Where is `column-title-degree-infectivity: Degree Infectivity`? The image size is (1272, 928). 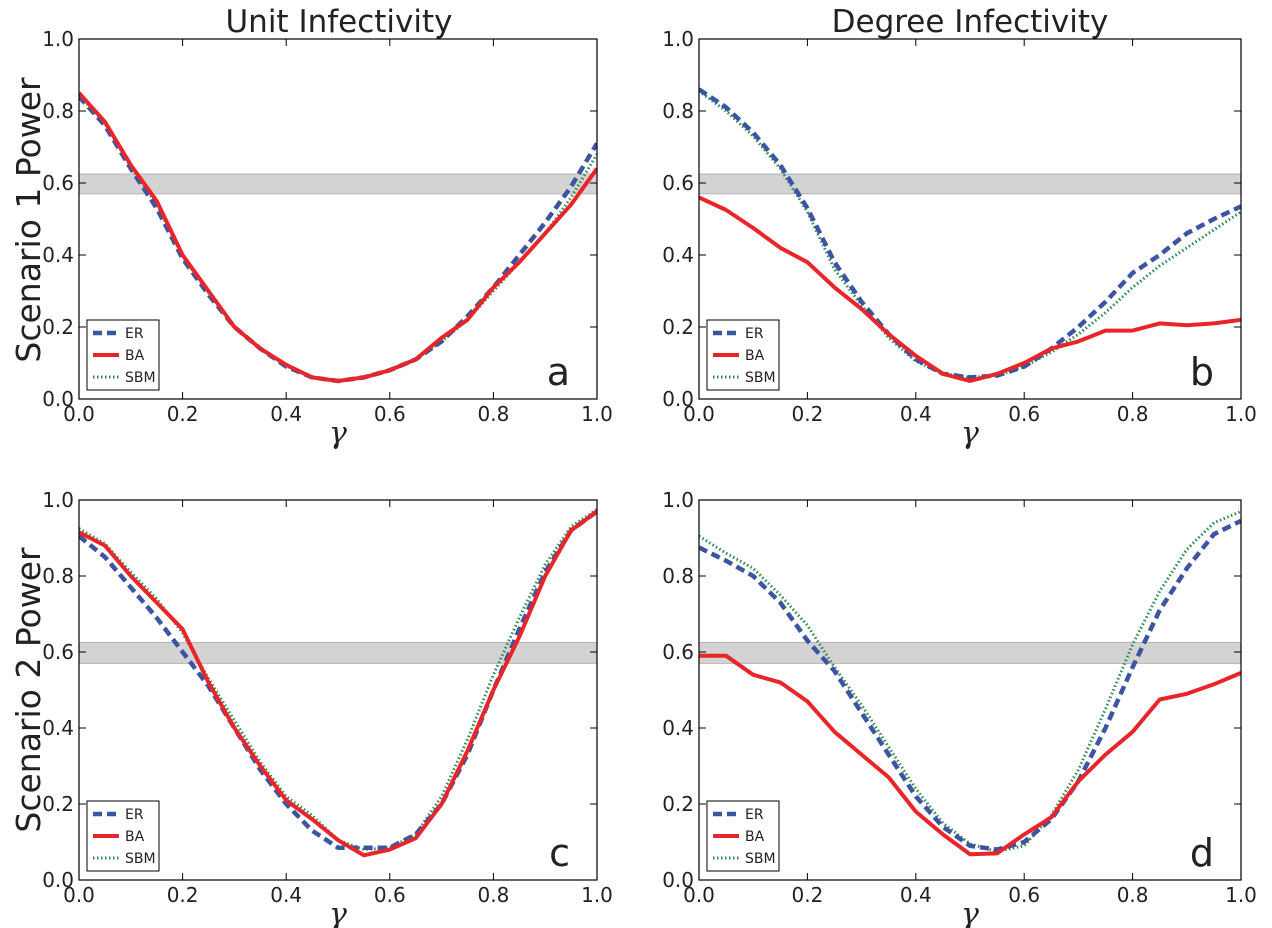 column-title-degree-infectivity: Degree Infectivity is located at coordinates (970, 22).